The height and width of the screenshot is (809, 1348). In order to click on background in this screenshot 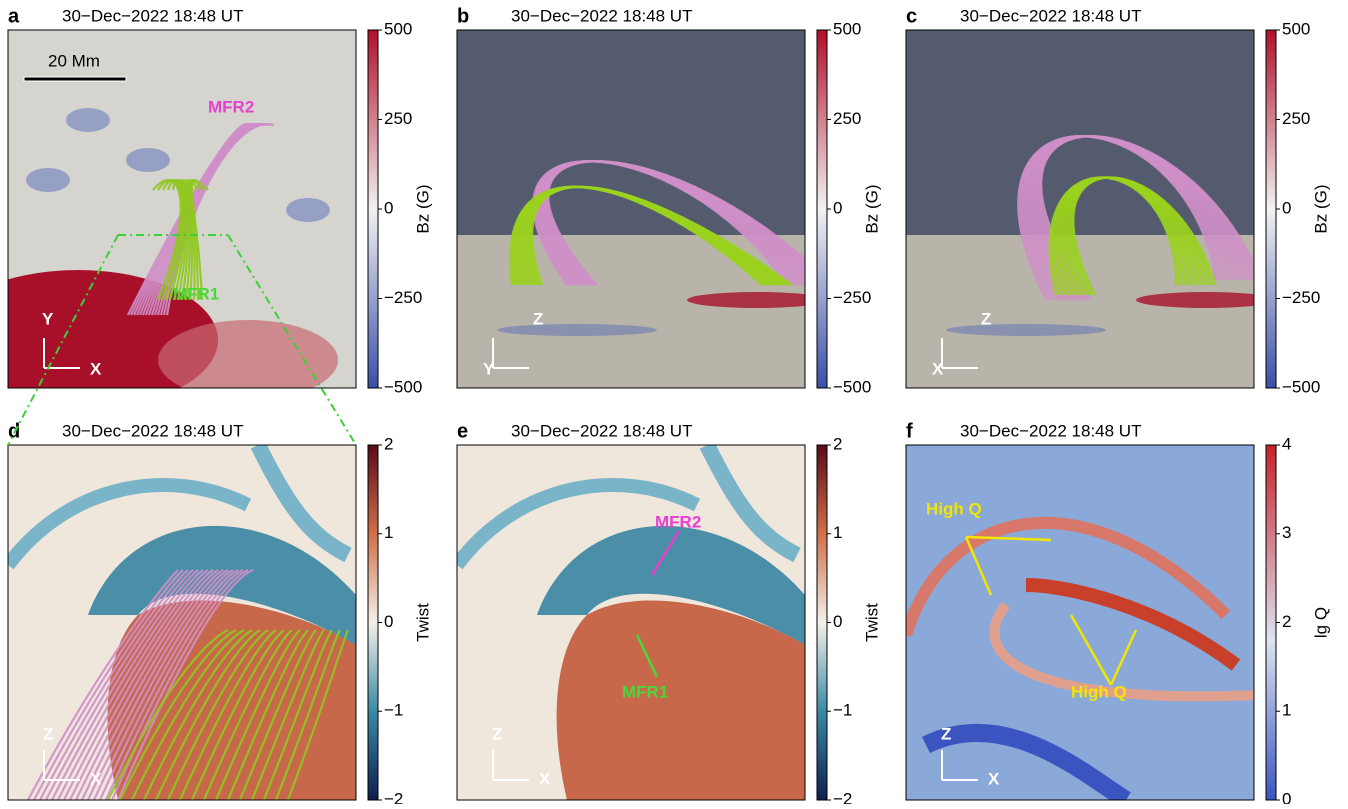, I will do `click(1080, 622)`.